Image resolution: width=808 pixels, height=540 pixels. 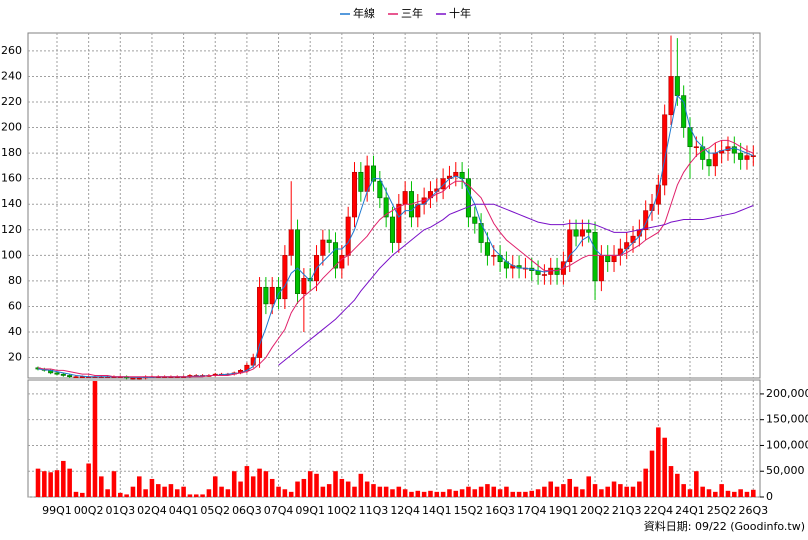 I want to click on x-tick-label: 01Q3, so click(x=120, y=510).